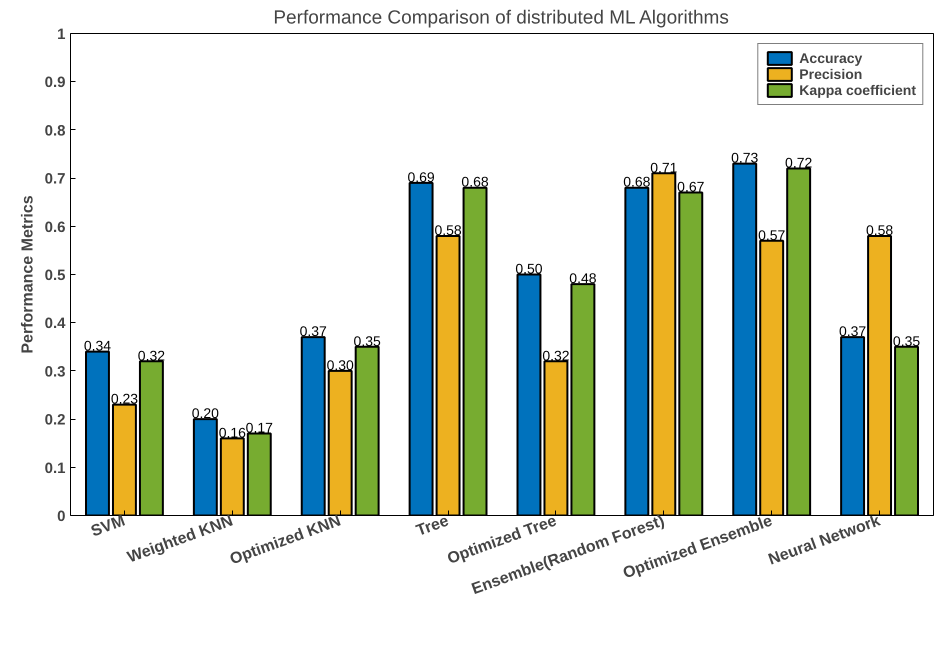 This screenshot has height=665, width=948. Describe the element at coordinates (260, 428) in the screenshot. I see `data-label: 0.17` at that location.